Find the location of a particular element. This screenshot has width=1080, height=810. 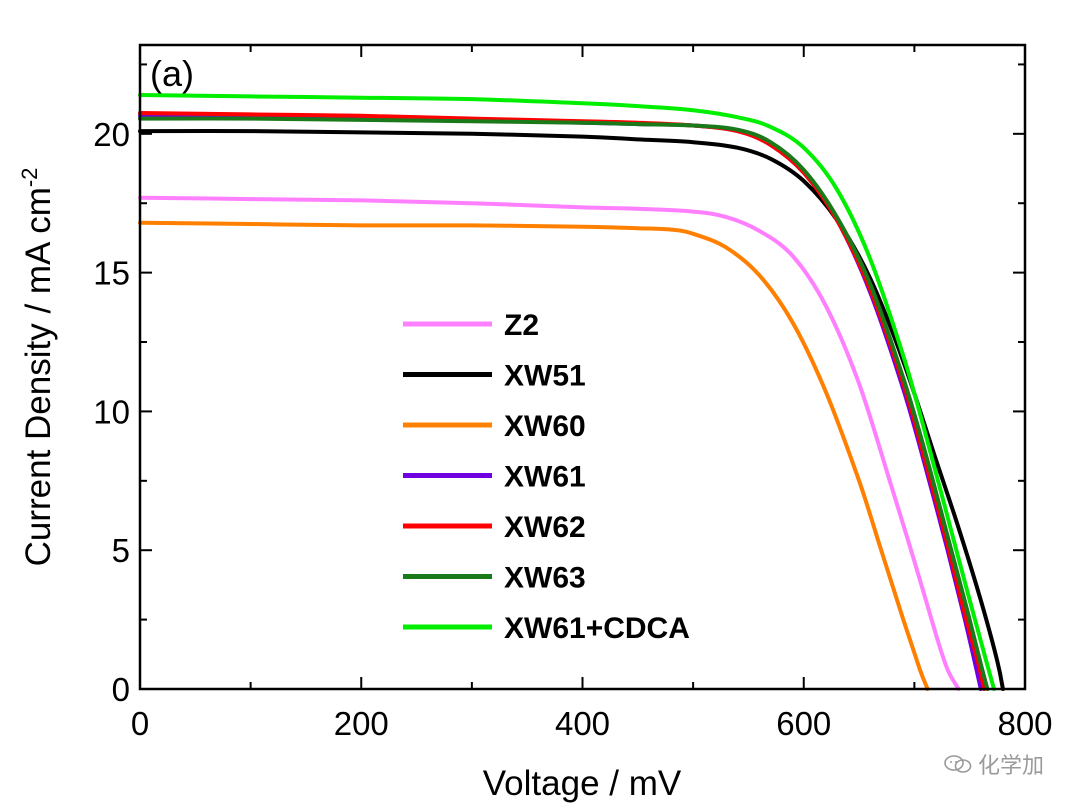

y-tick-label: 0 is located at coordinates (121, 689).